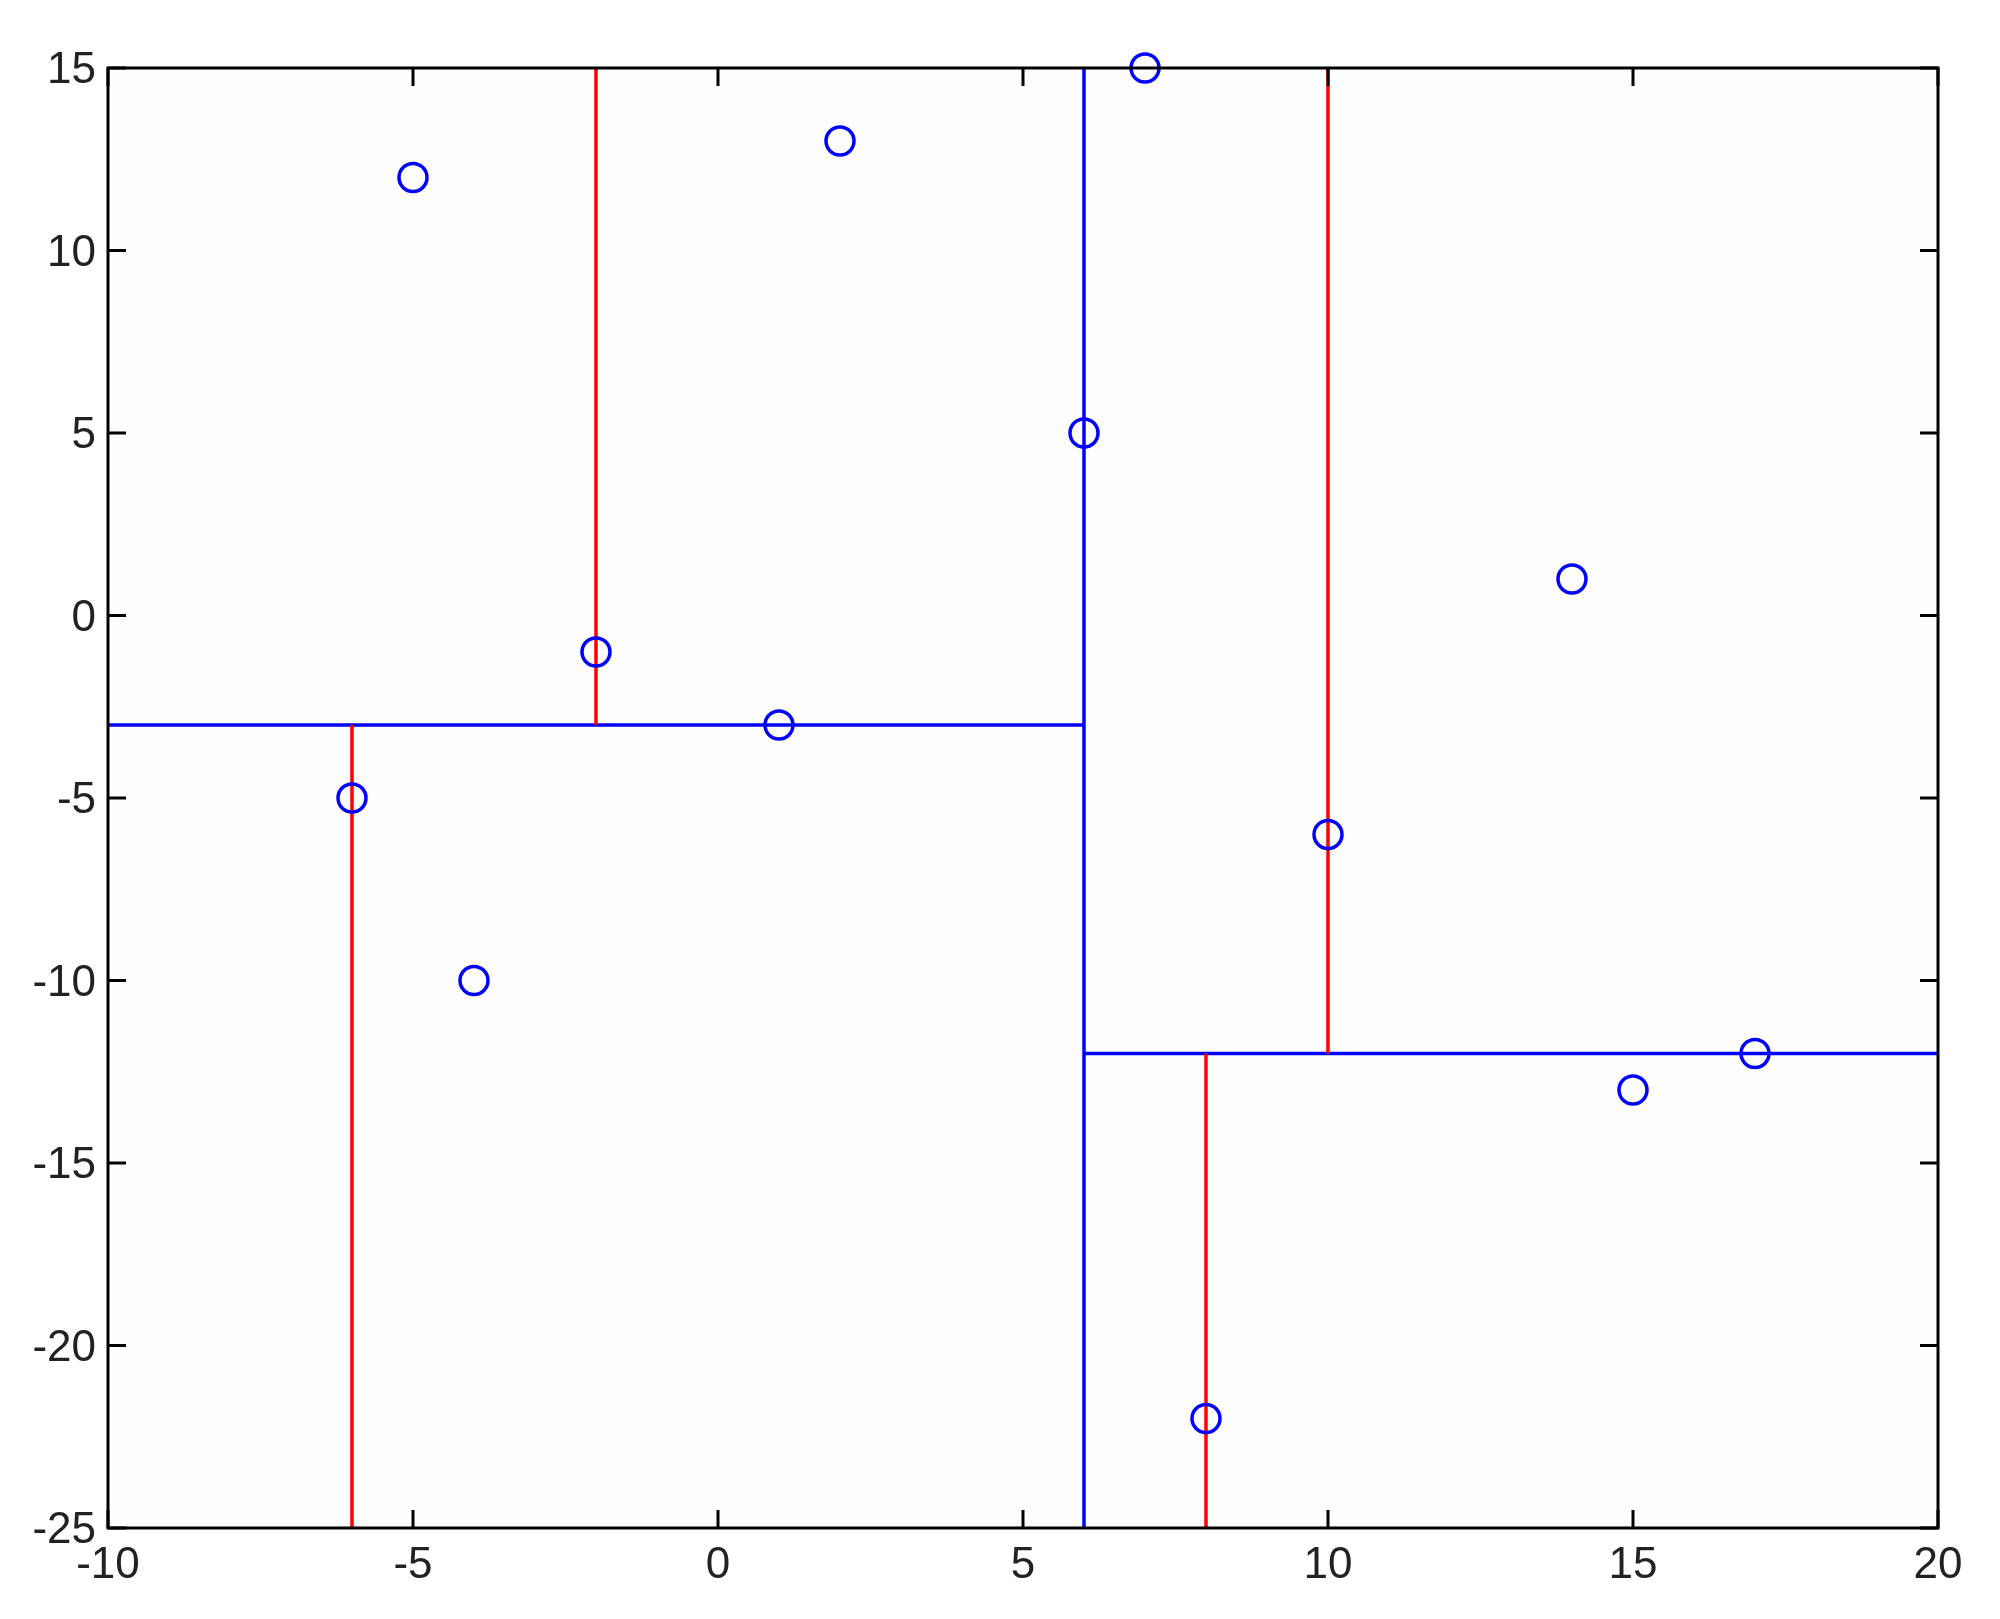 This screenshot has height=1619, width=2000. I want to click on x-tick-label: 5, so click(1023, 1562).